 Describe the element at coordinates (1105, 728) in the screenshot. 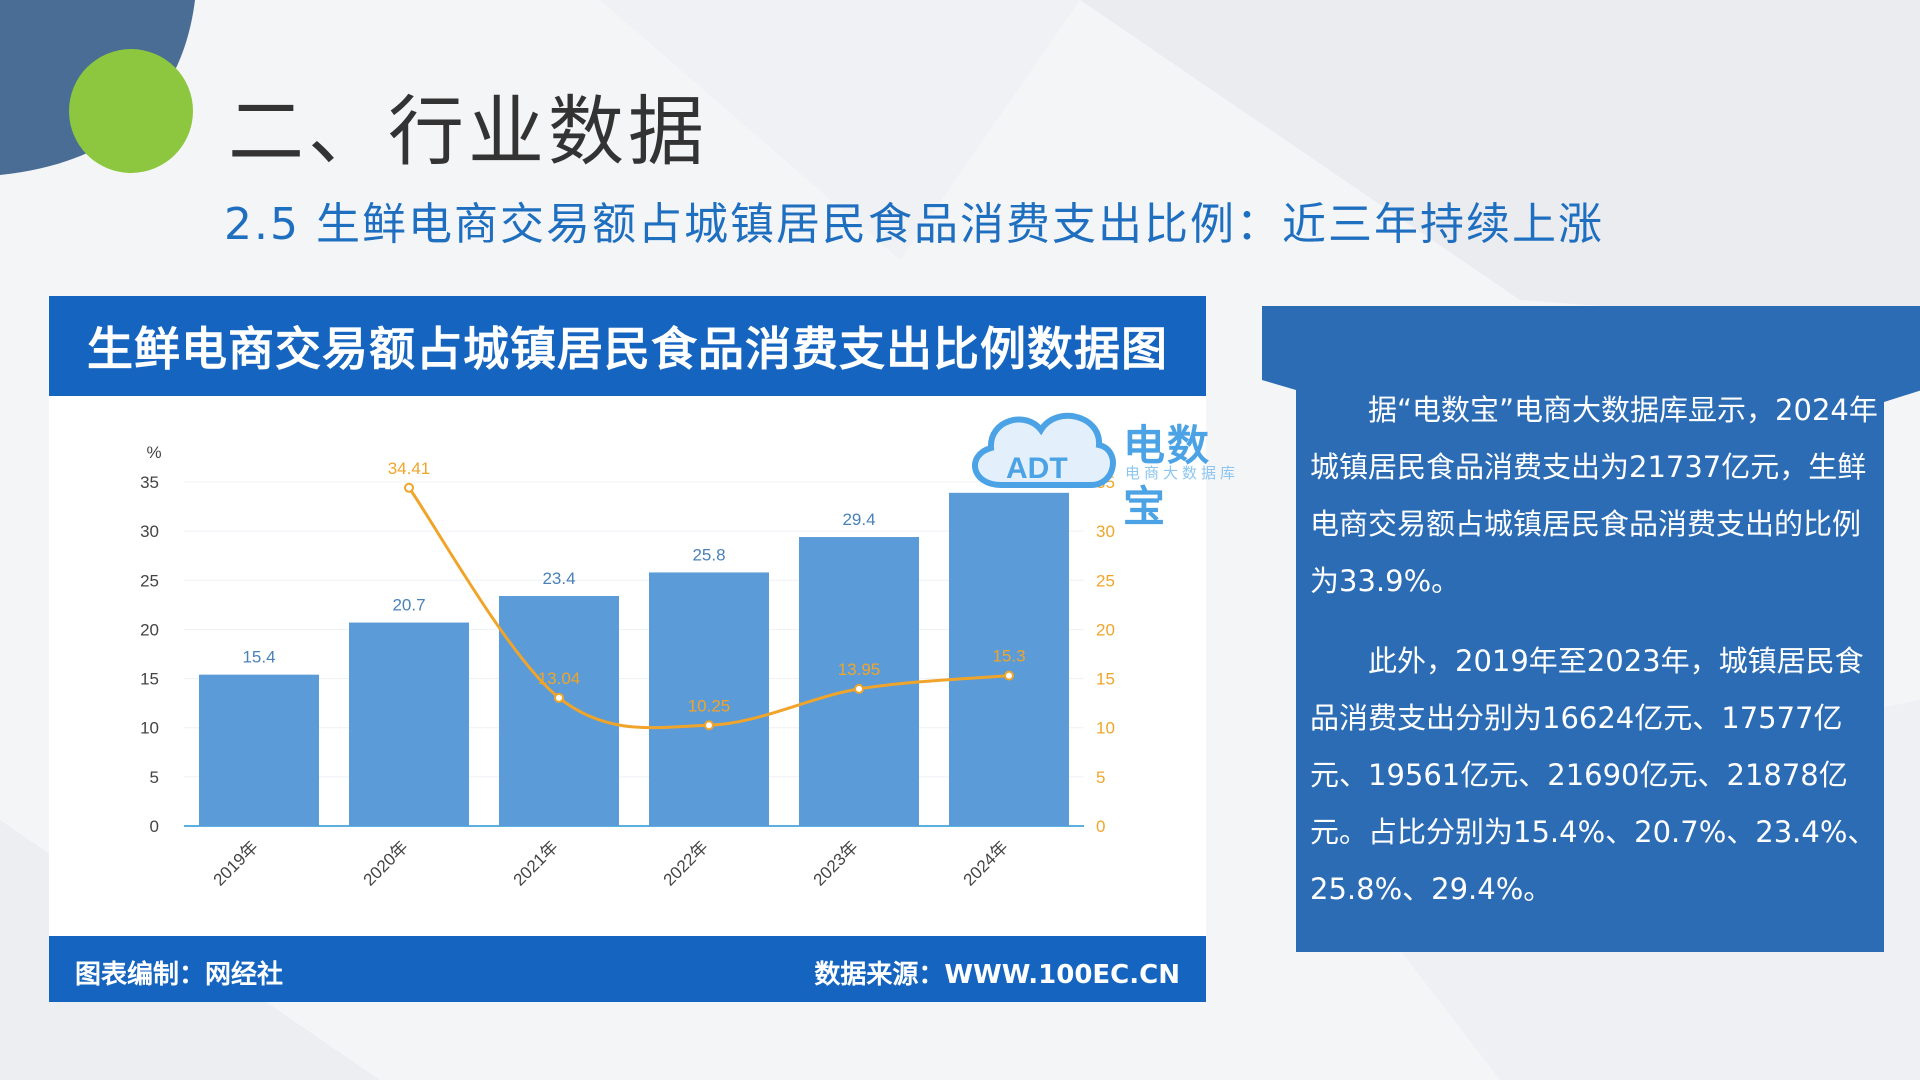

I see `y-tick-right: 10` at that location.